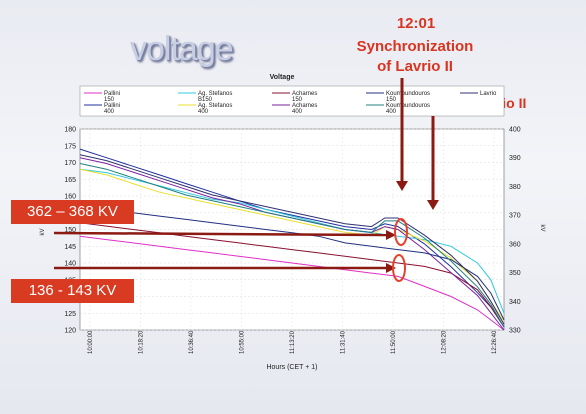 The width and height of the screenshot is (586, 414). What do you see at coordinates (221, 234) in the screenshot?
I see `range-high-arrow` at bounding box center [221, 234].